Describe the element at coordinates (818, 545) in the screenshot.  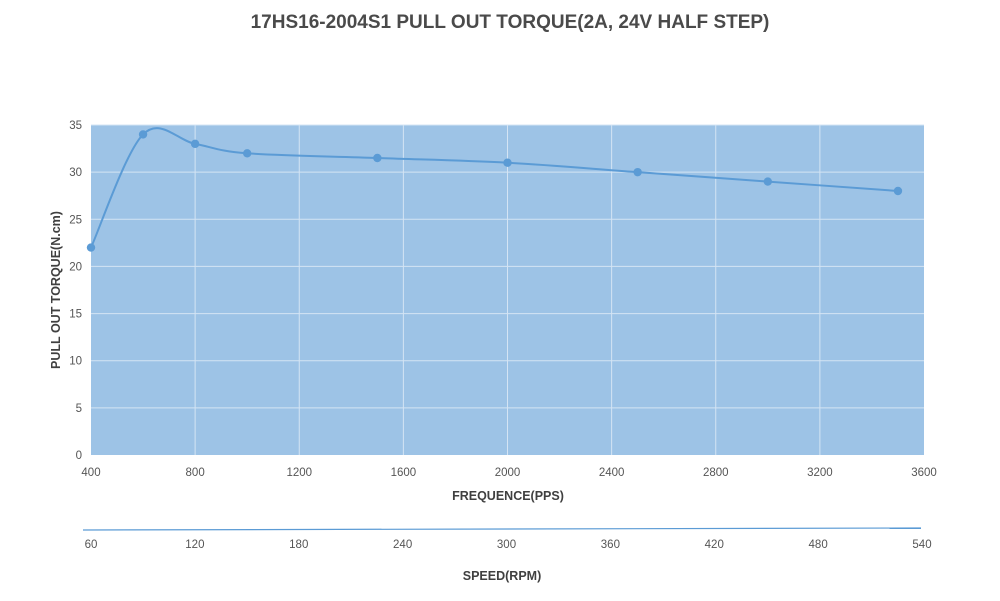
I see `secondary-x-tick-label: 480` at that location.